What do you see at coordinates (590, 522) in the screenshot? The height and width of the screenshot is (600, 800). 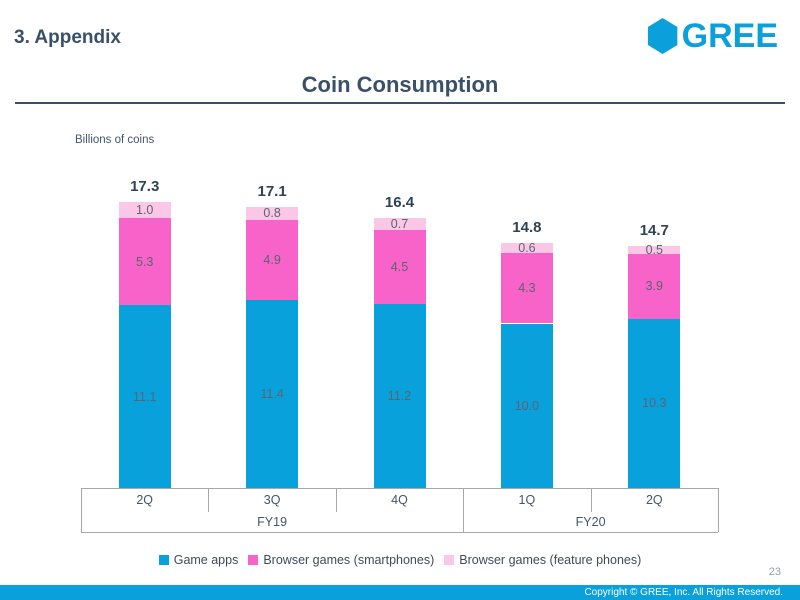 I see `axis-group-label: FY20` at bounding box center [590, 522].